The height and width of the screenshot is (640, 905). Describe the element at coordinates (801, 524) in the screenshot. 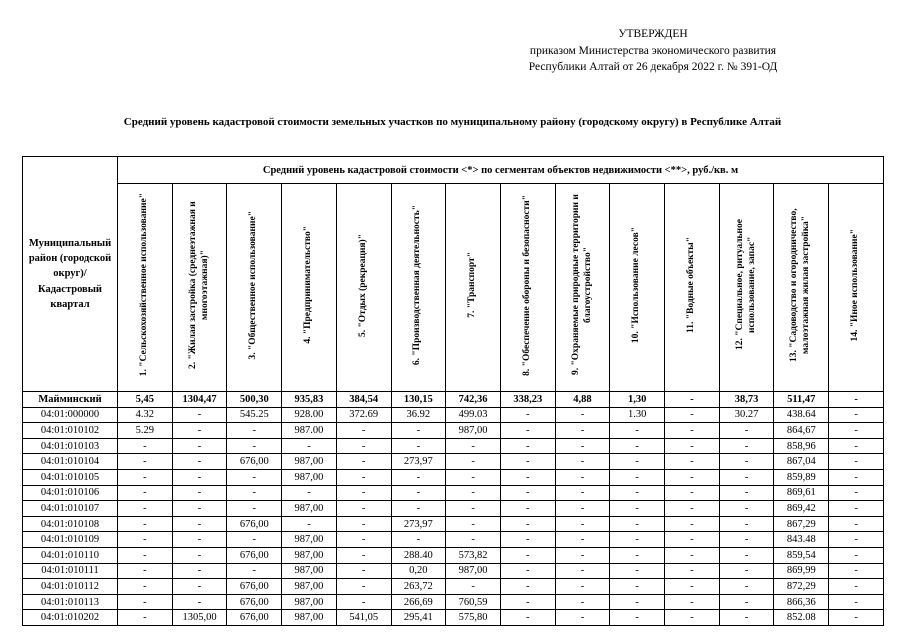

I see `value-cell: 867,29` at that location.